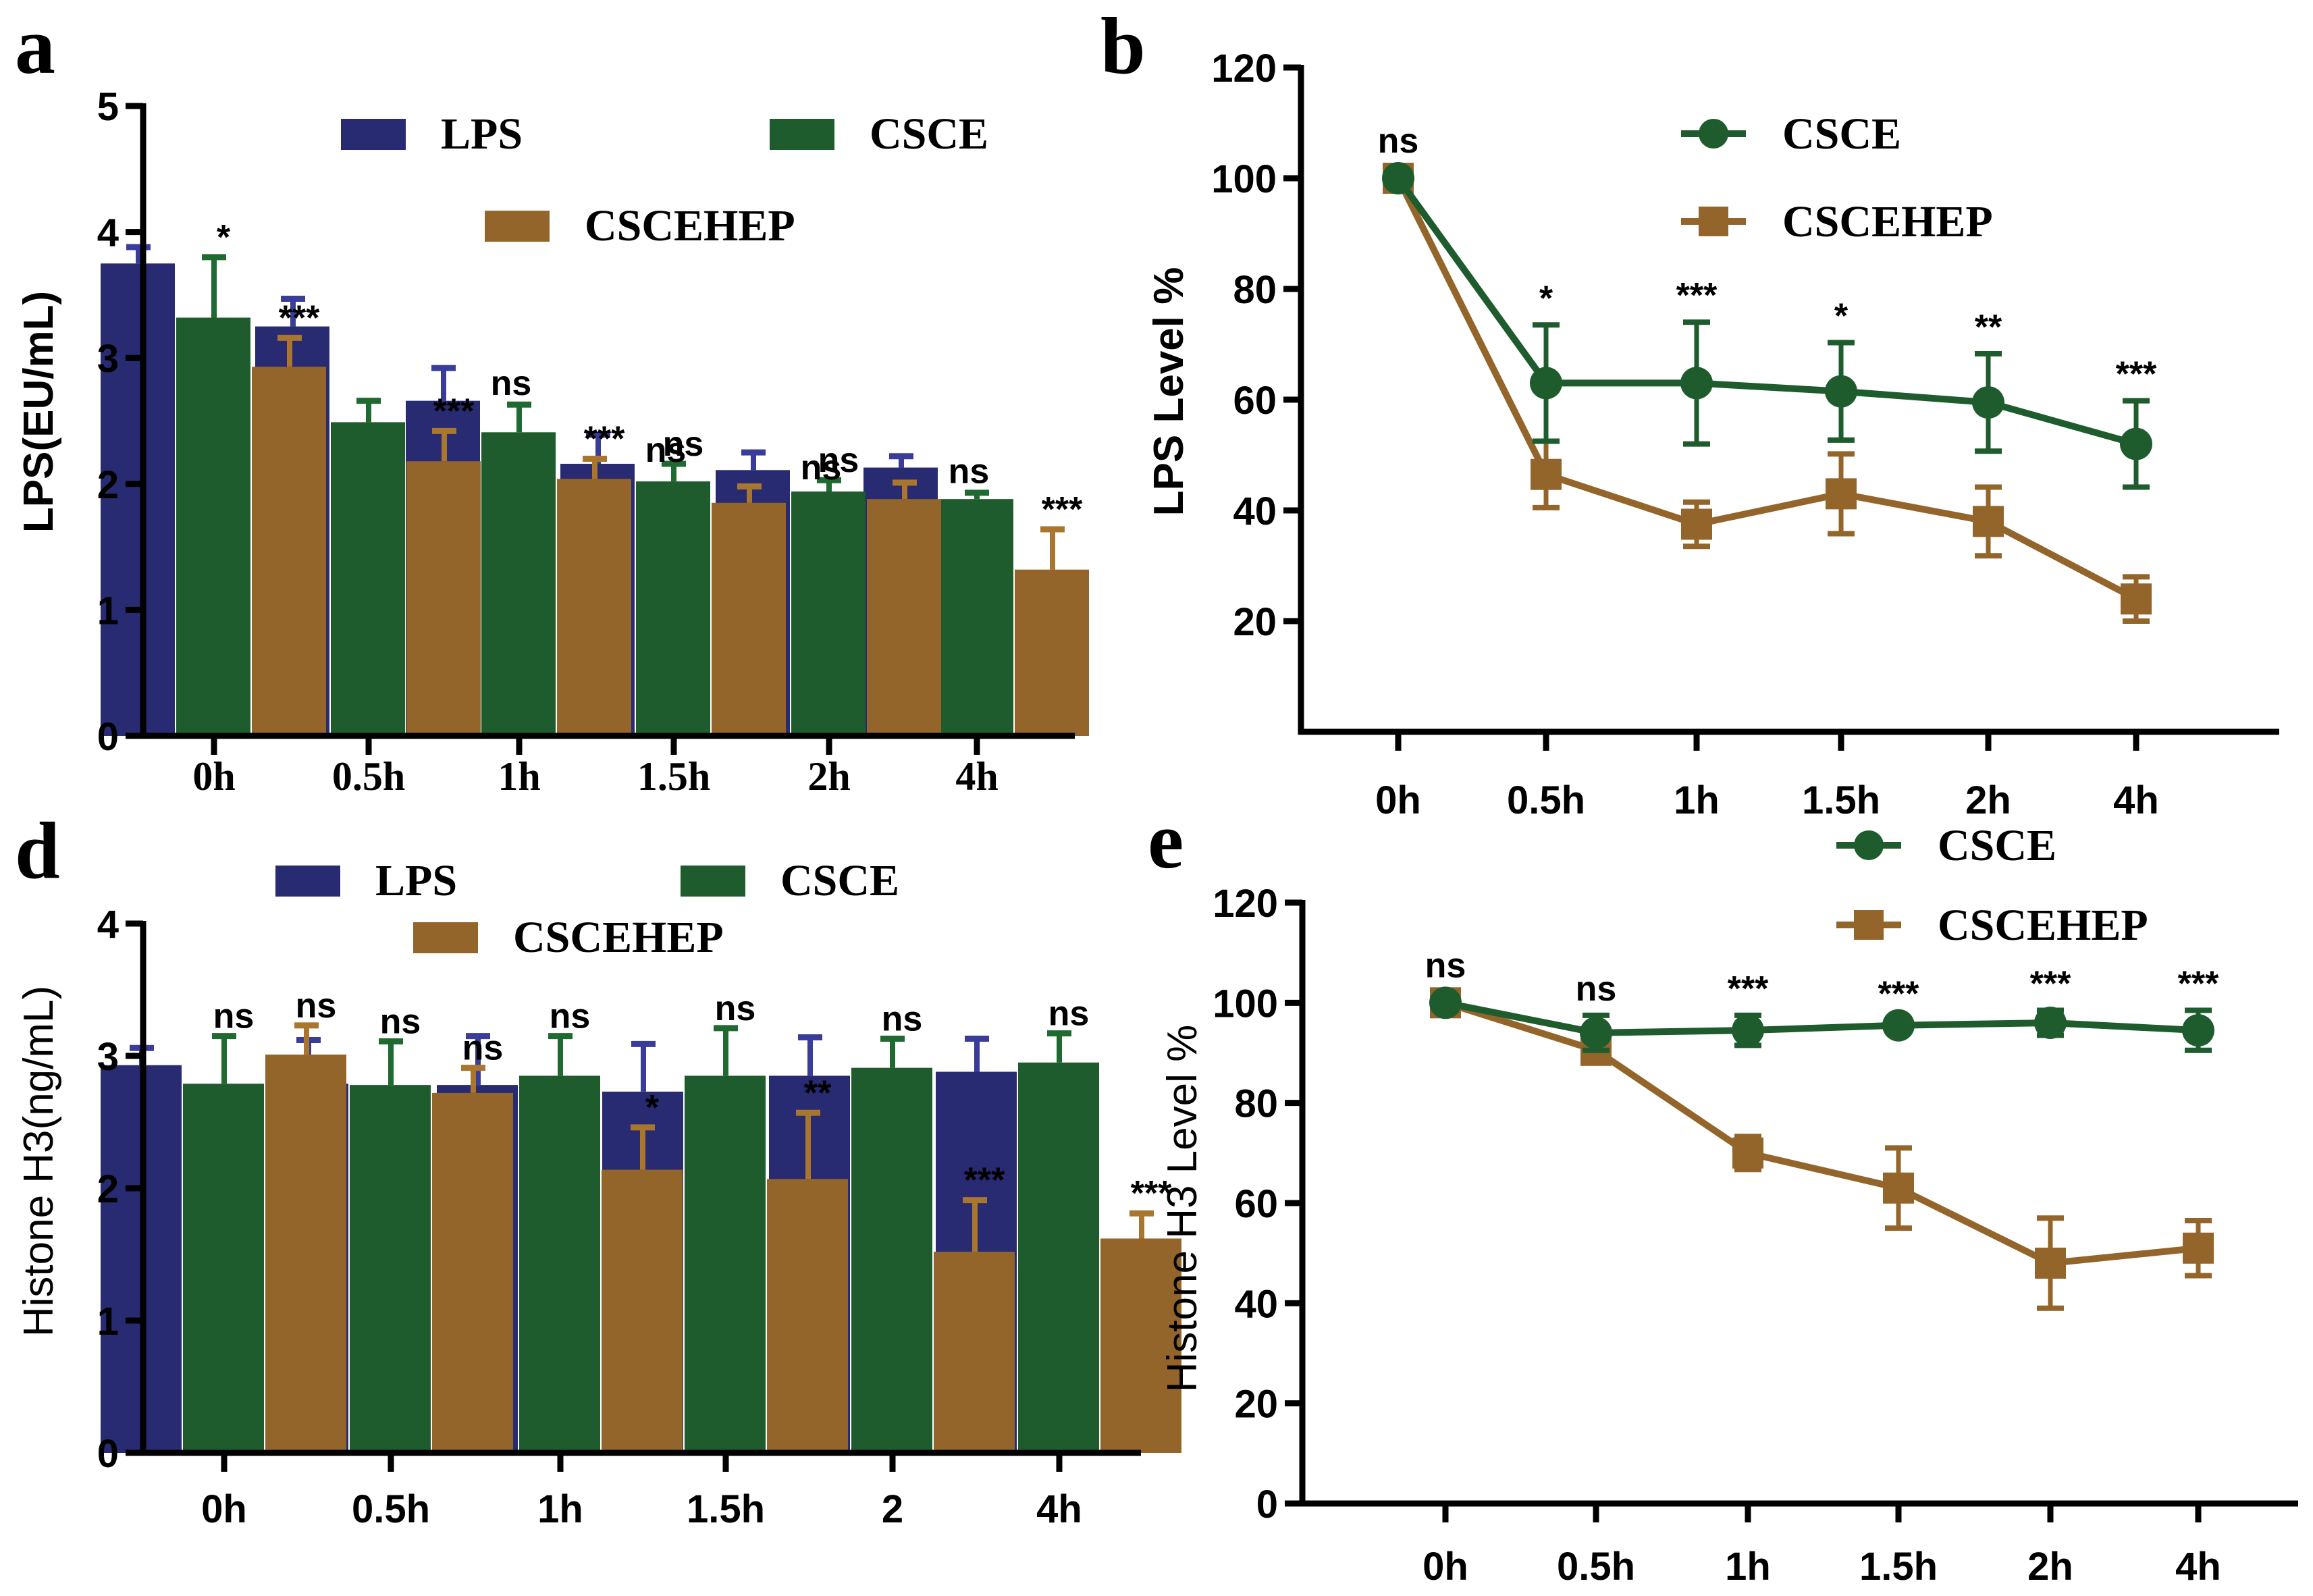 The height and width of the screenshot is (1596, 2313). Describe the element at coordinates (1546, 298) in the screenshot. I see `panel-b-significance-label: *` at that location.